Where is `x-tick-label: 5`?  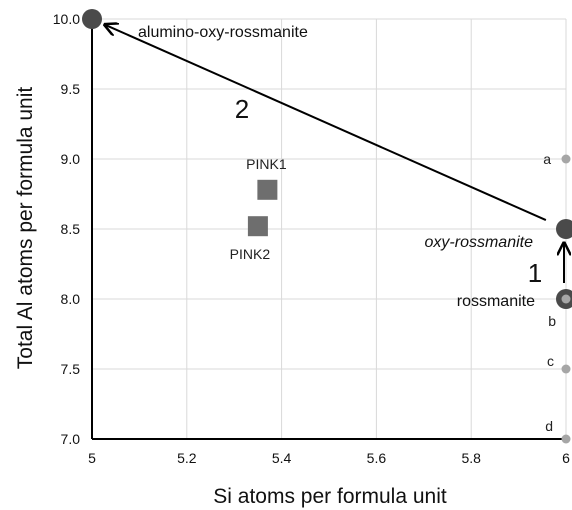 x-tick-label: 5 is located at coordinates (92, 458).